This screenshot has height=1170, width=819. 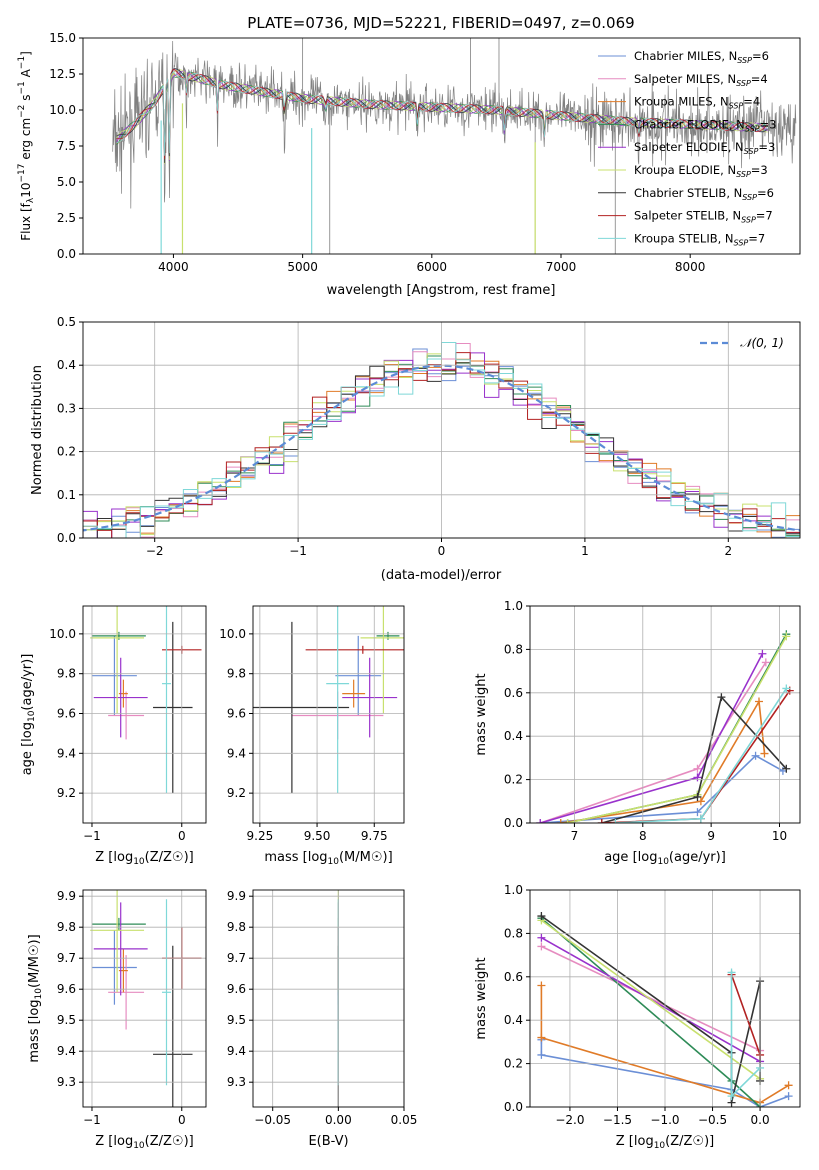 I want to click on weight-line-salpeter-miles, so click(x=651, y=998).